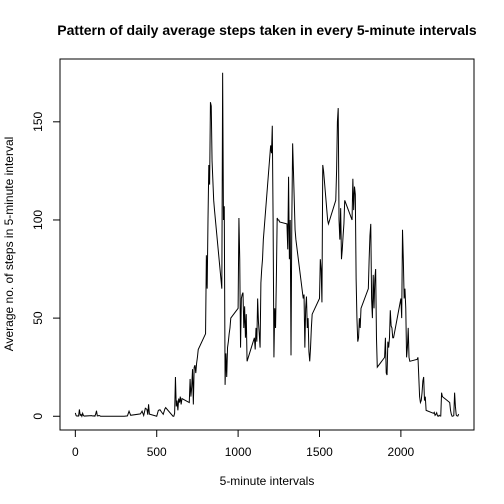  Describe the element at coordinates (319, 452) in the screenshot. I see `x-tick-label: 1500` at that location.